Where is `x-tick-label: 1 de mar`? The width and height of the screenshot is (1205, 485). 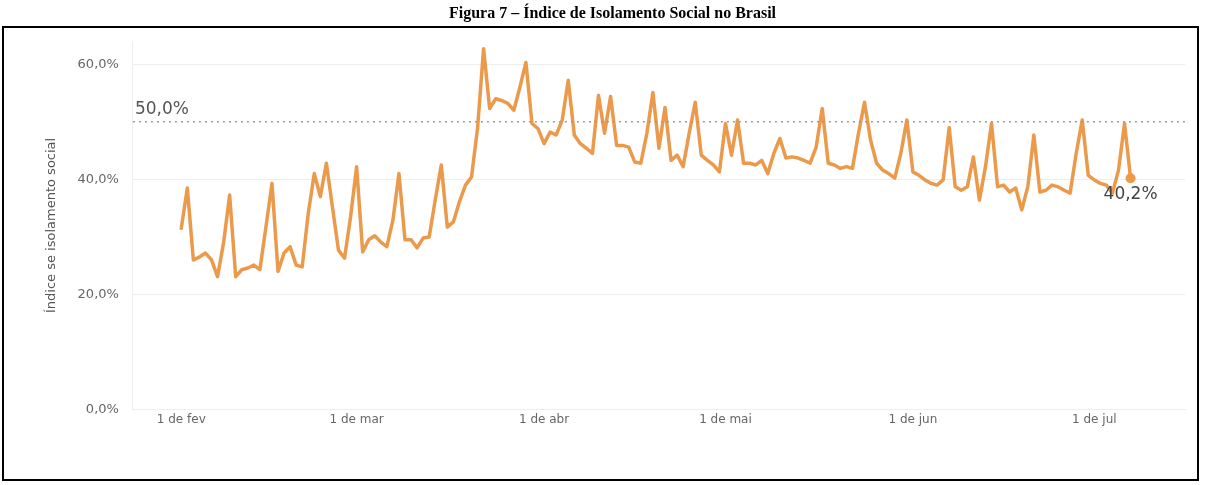 x-tick-label: 1 de mar is located at coordinates (356, 418).